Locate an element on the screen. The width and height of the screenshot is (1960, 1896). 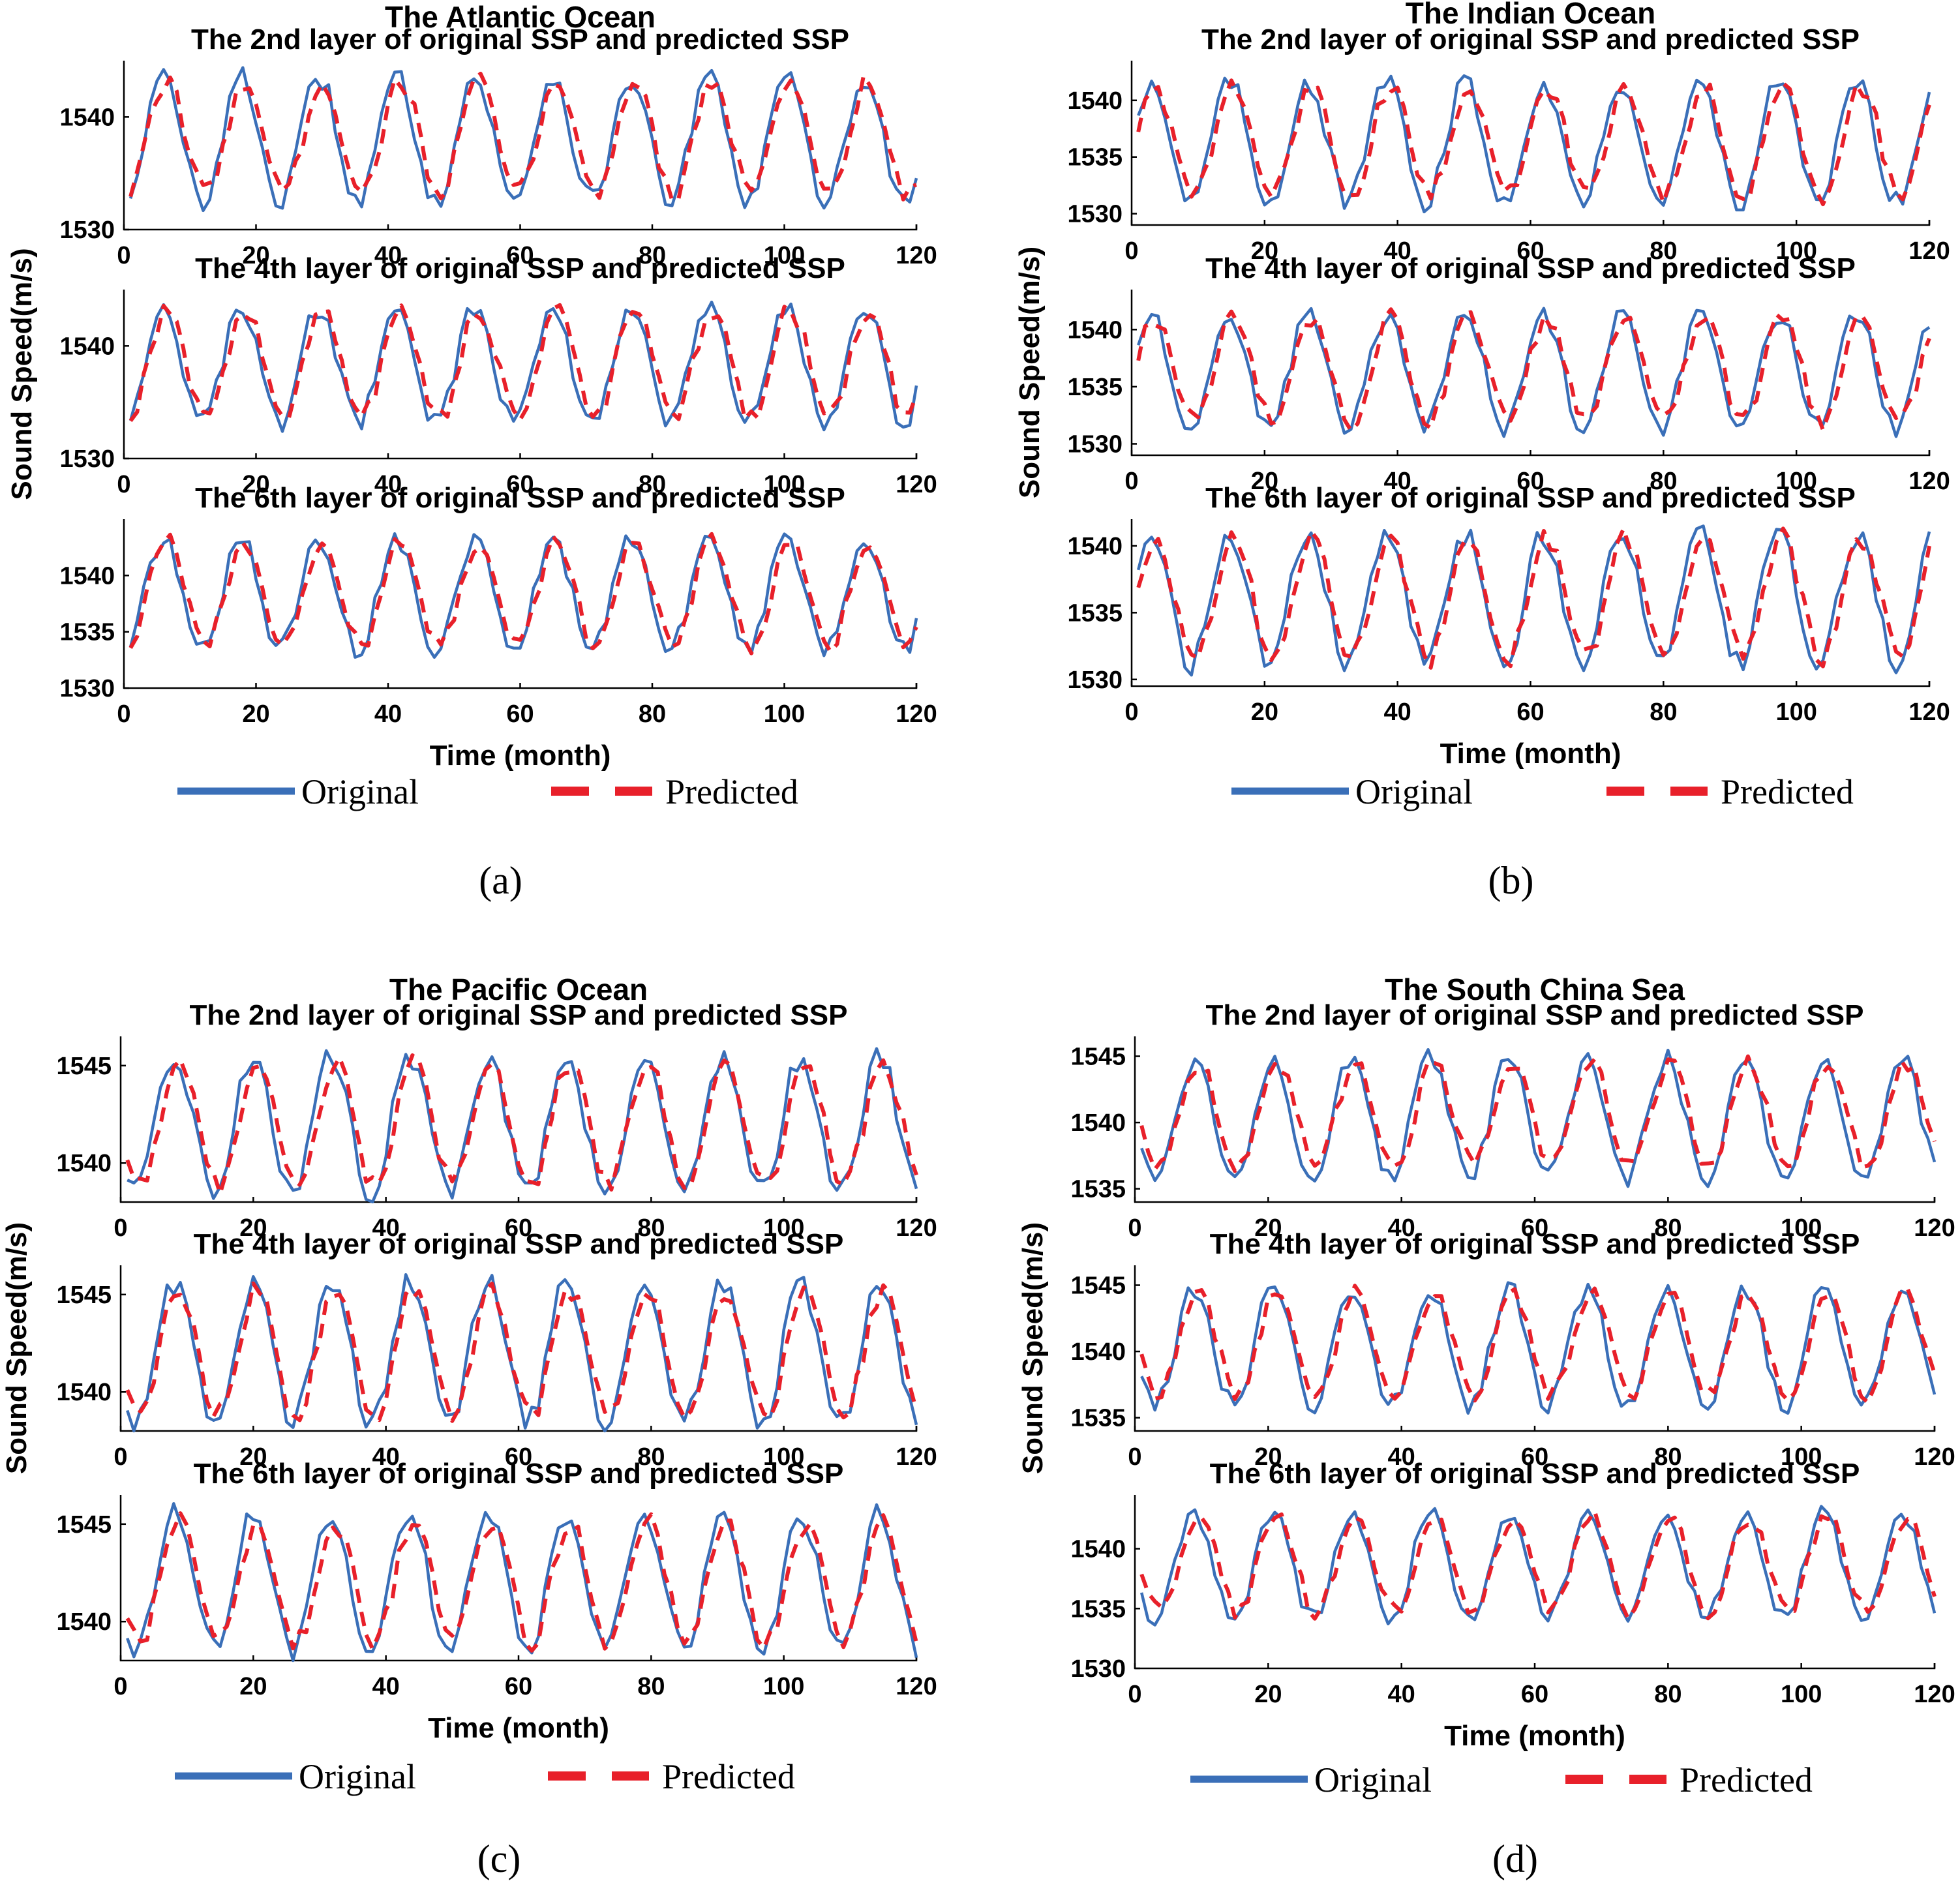
panel-title: The South China Sea is located at coordinates (1535, 989).